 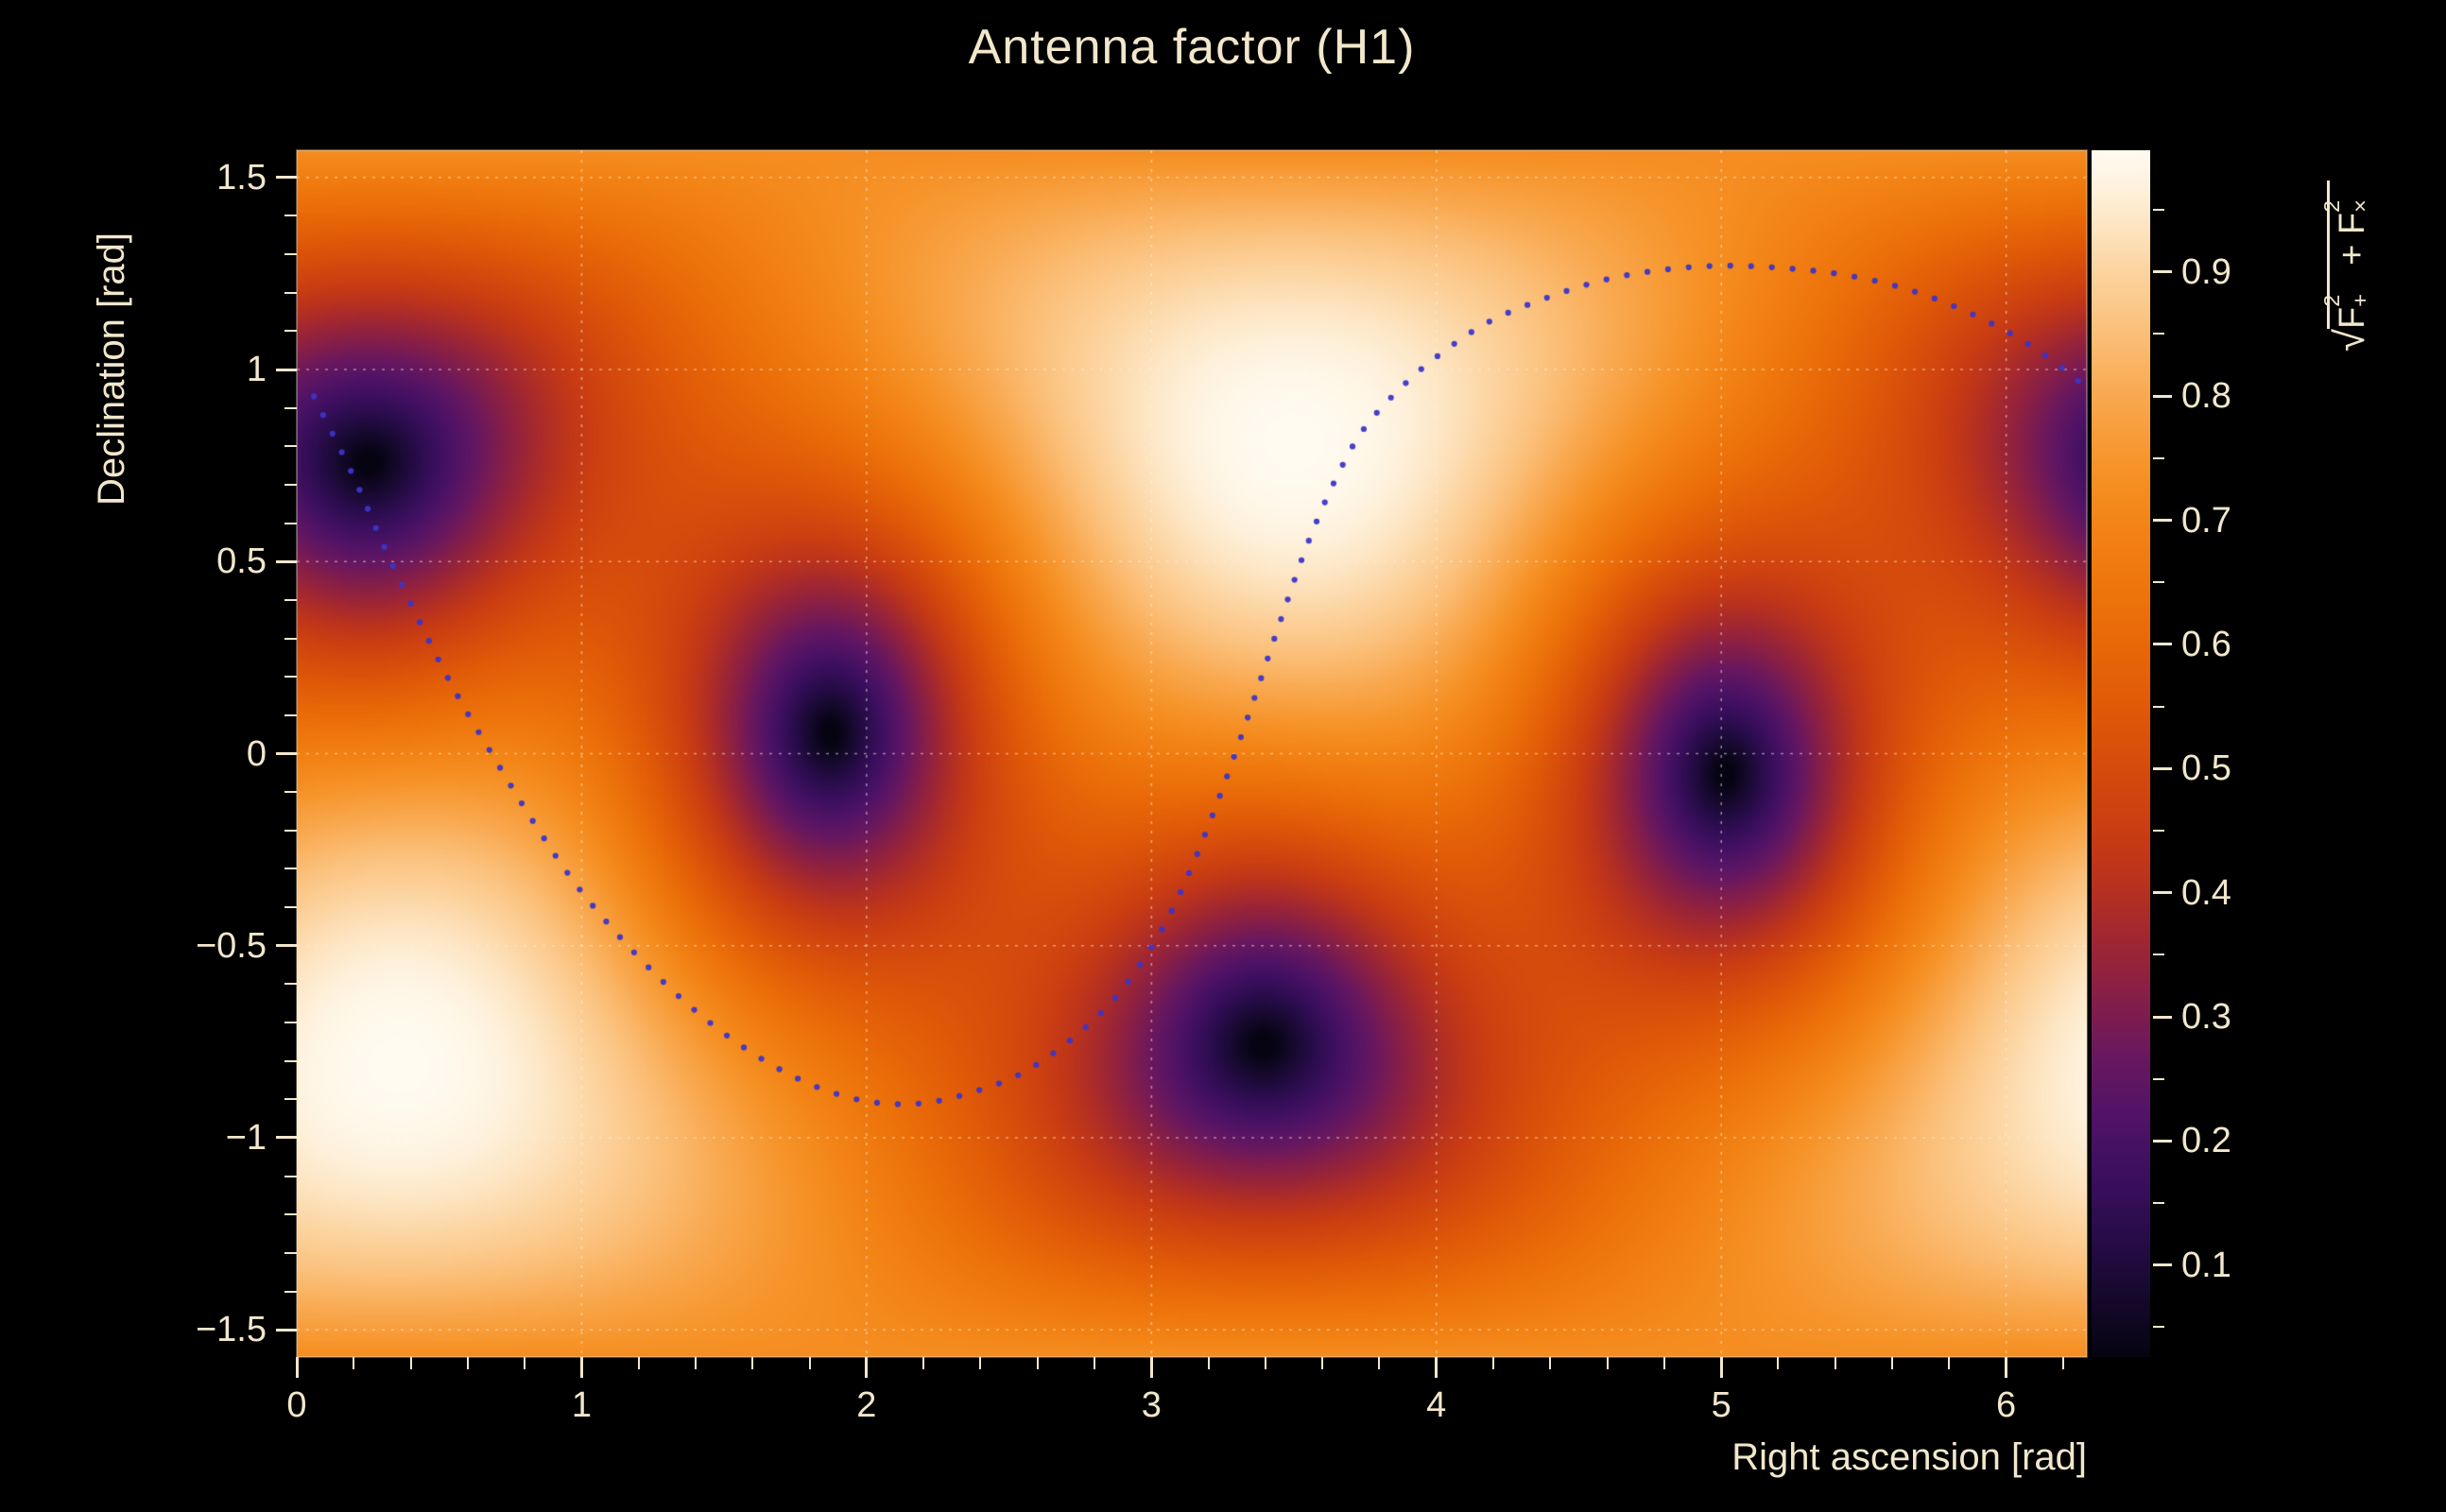 I want to click on colorbar-tick-label: 0.1, so click(x=2206, y=1265).